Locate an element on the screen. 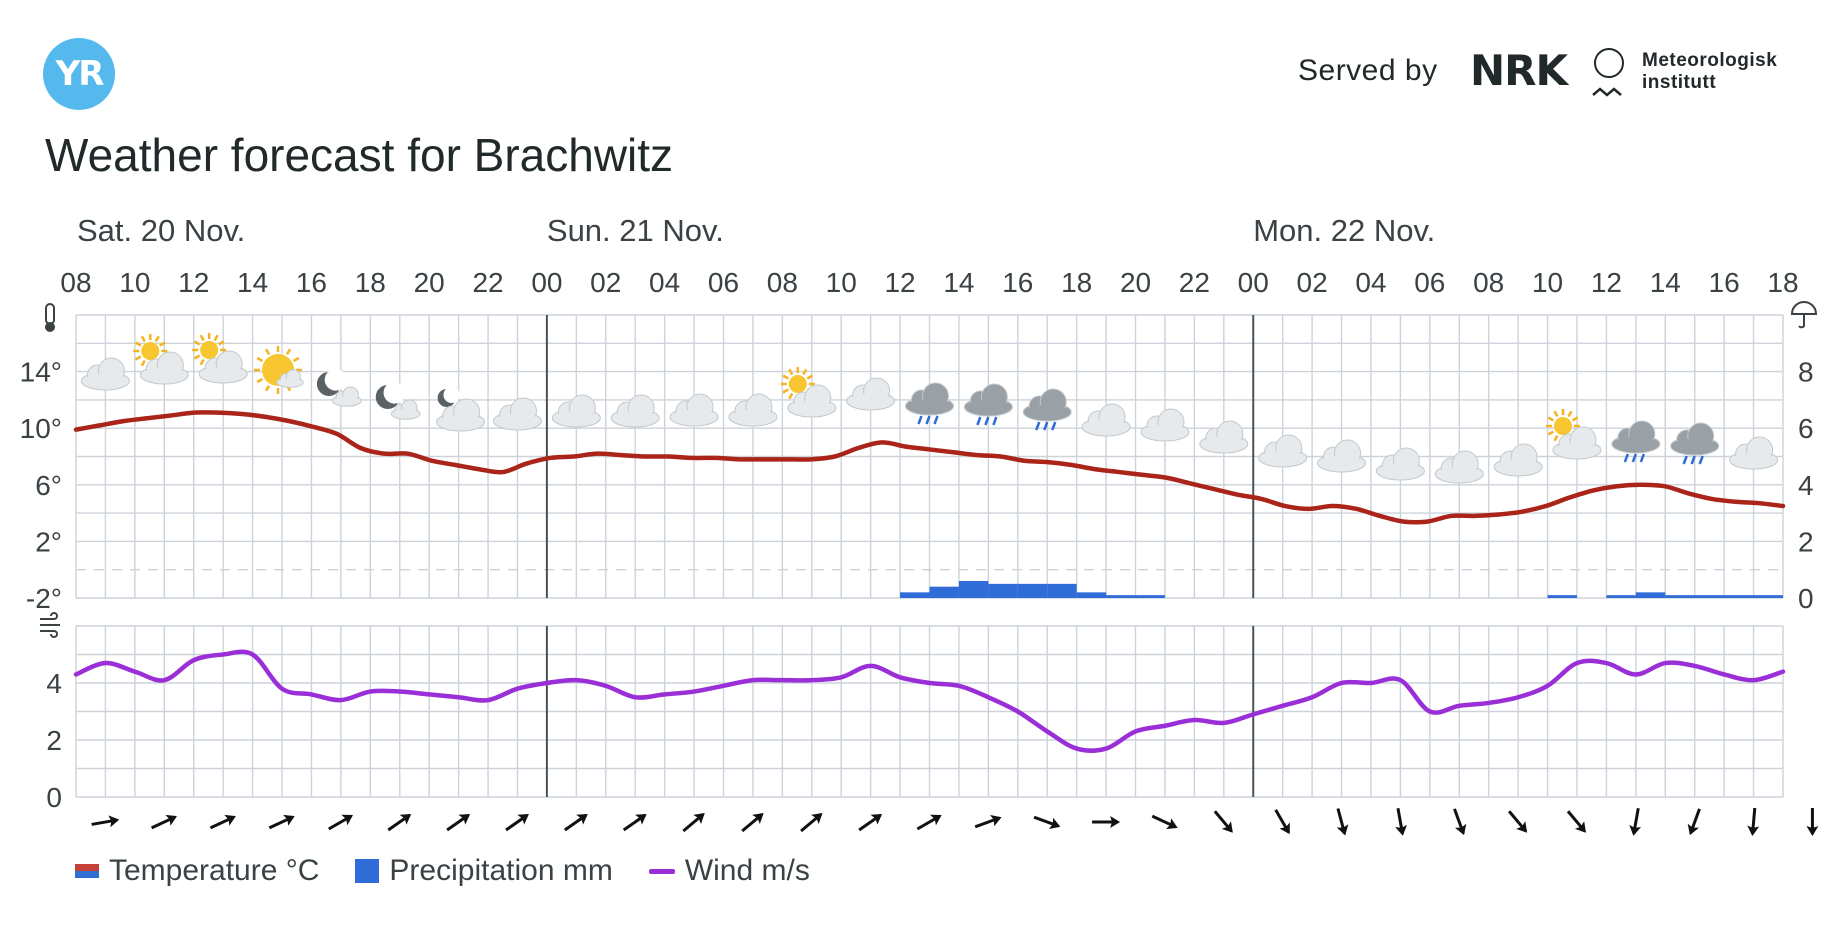  temperature-tick-label: 2° is located at coordinates (48, 541).